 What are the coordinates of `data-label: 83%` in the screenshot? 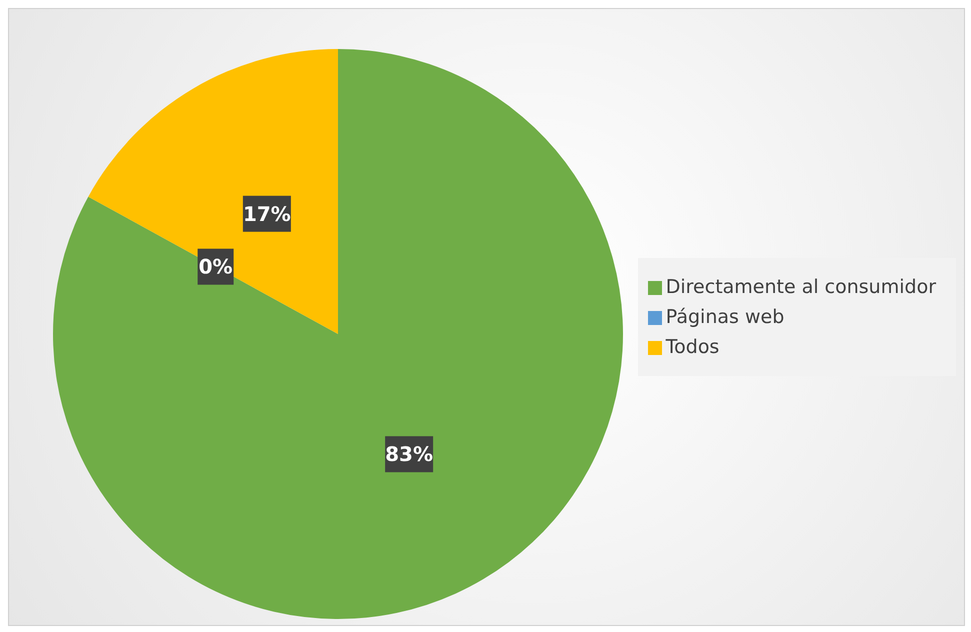 It's located at (409, 454).